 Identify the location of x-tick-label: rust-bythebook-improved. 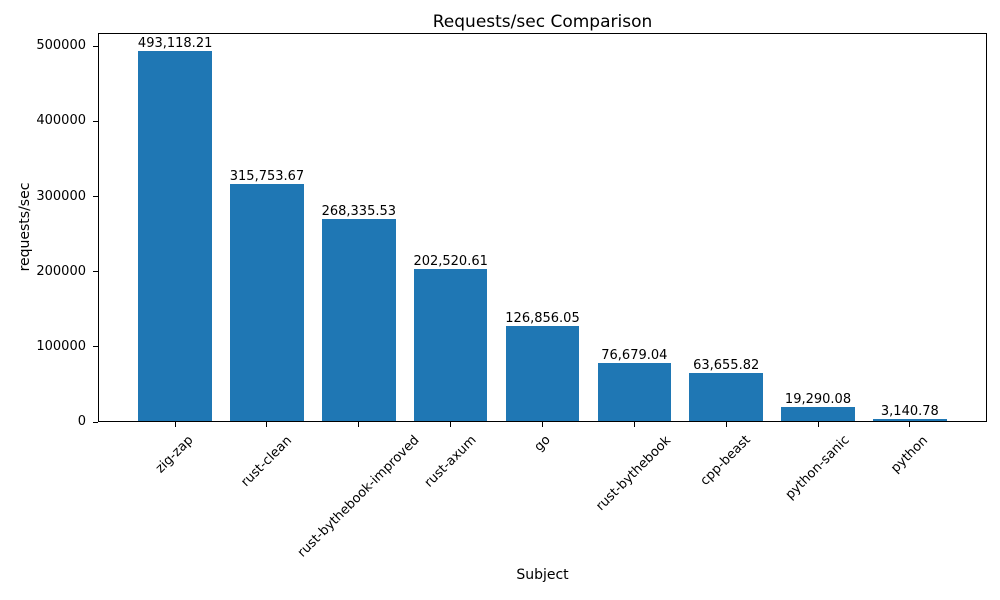
(358, 496).